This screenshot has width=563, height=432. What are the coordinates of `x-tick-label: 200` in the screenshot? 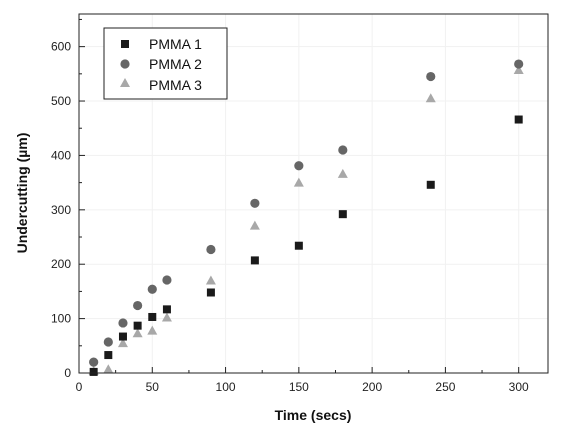 It's located at (372, 387).